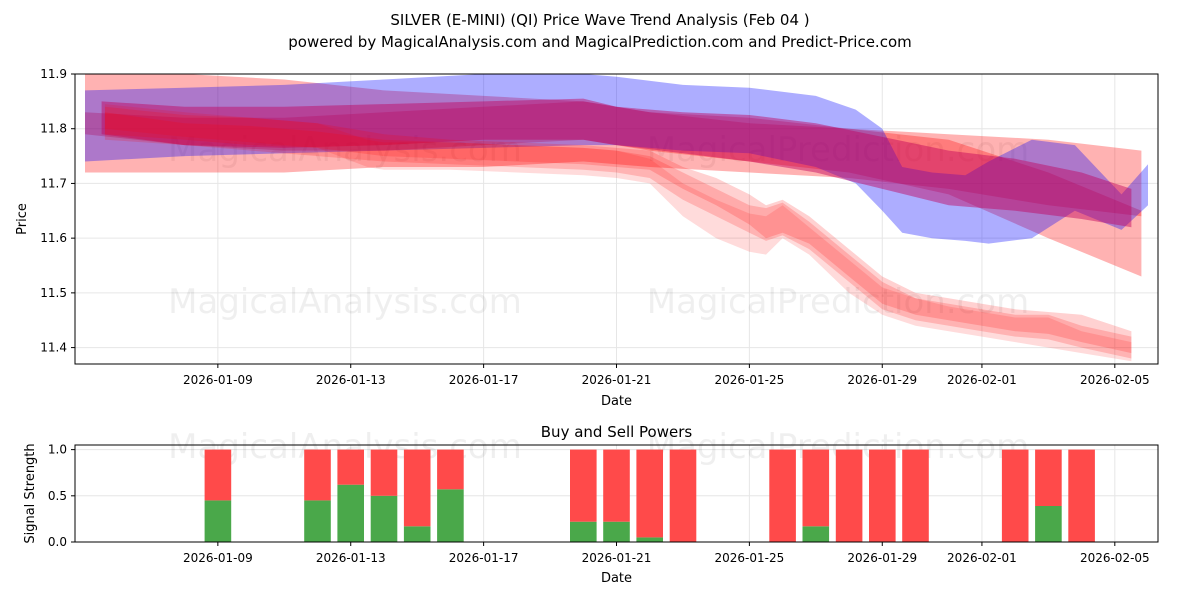 The image size is (1200, 600). What do you see at coordinates (53, 293) in the screenshot?
I see `y-tick-label: 11.5` at bounding box center [53, 293].